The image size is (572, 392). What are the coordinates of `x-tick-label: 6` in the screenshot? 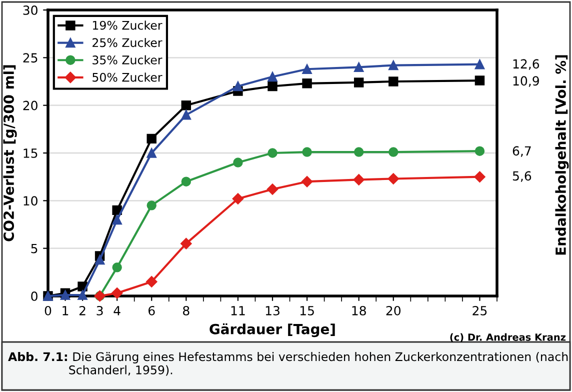 It's located at (151, 311).